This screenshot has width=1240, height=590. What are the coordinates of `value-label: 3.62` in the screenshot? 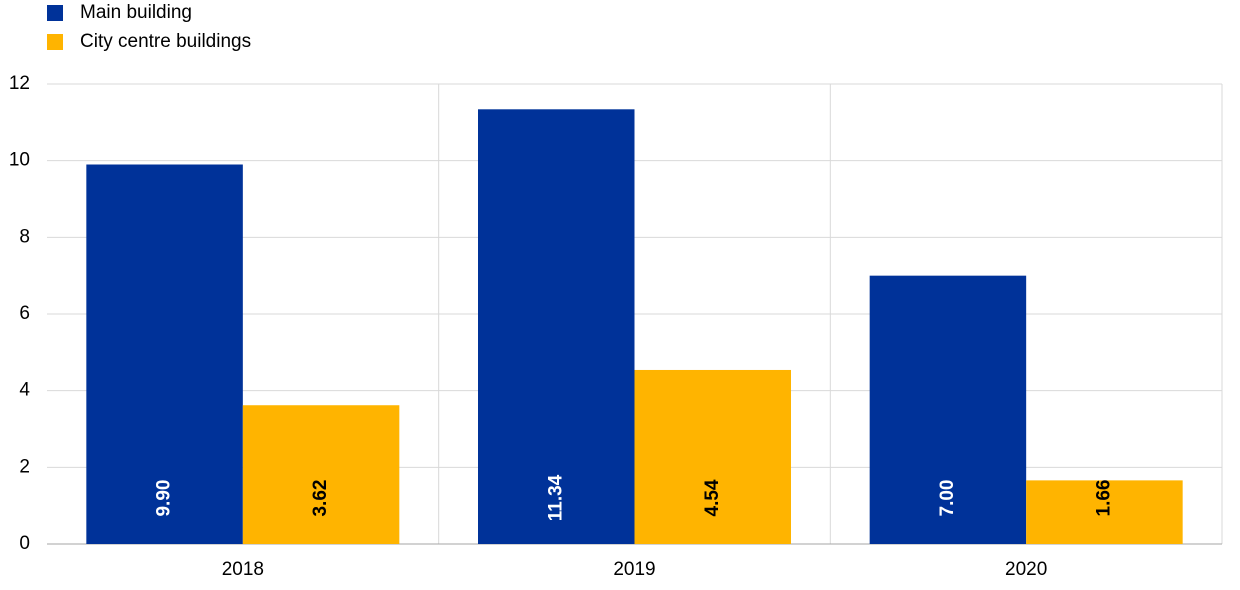 It's located at (320, 498).